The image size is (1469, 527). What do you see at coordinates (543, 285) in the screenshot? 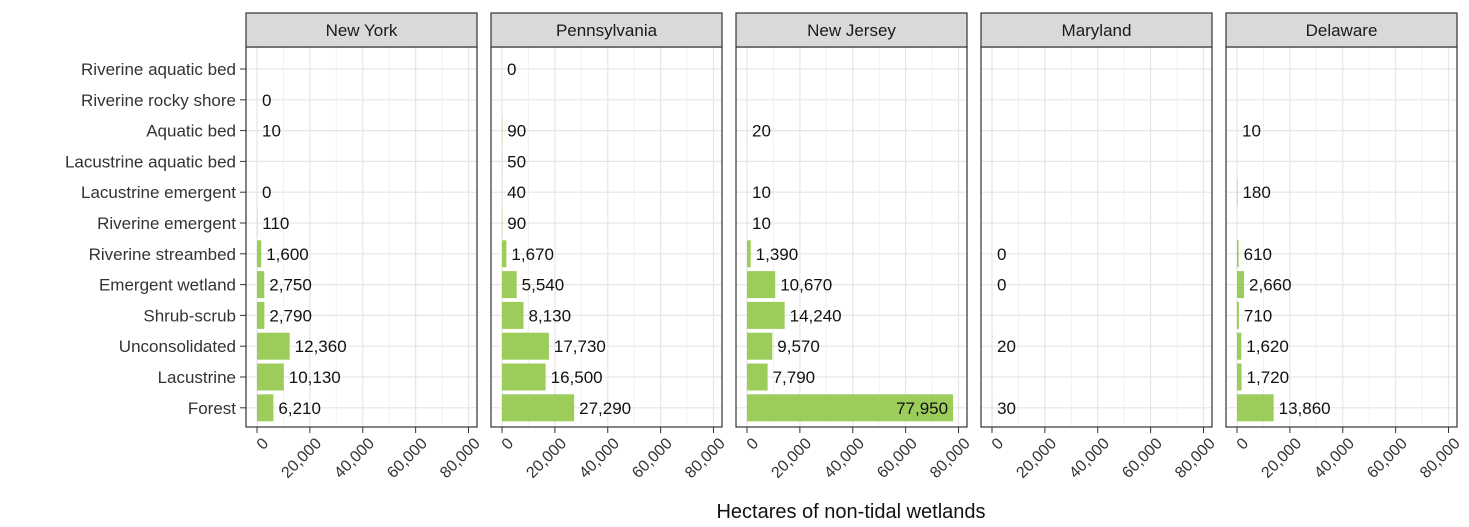
I see `data-label: 5,540` at bounding box center [543, 285].